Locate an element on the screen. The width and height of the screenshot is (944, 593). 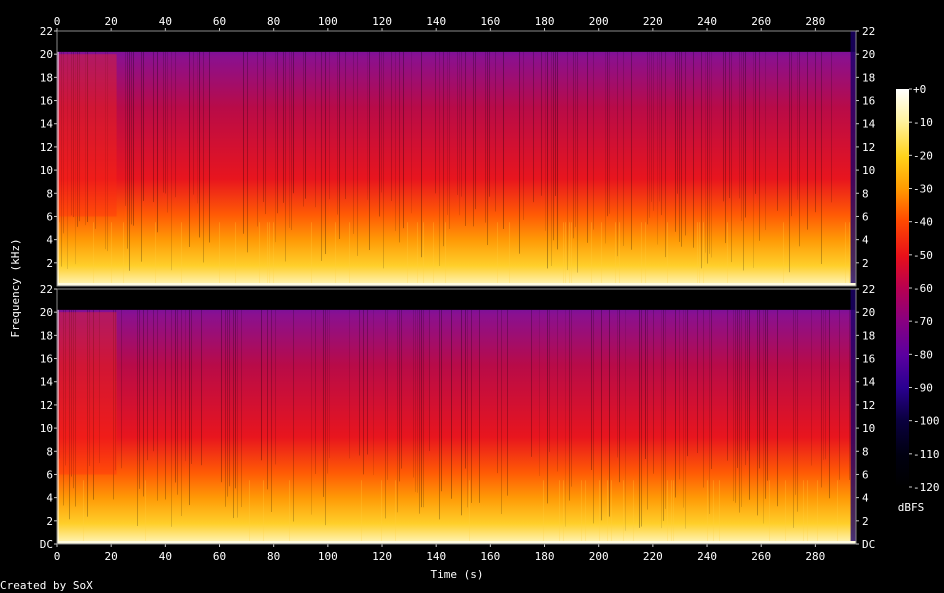
colorbar-scale is located at coordinates (902, 288).